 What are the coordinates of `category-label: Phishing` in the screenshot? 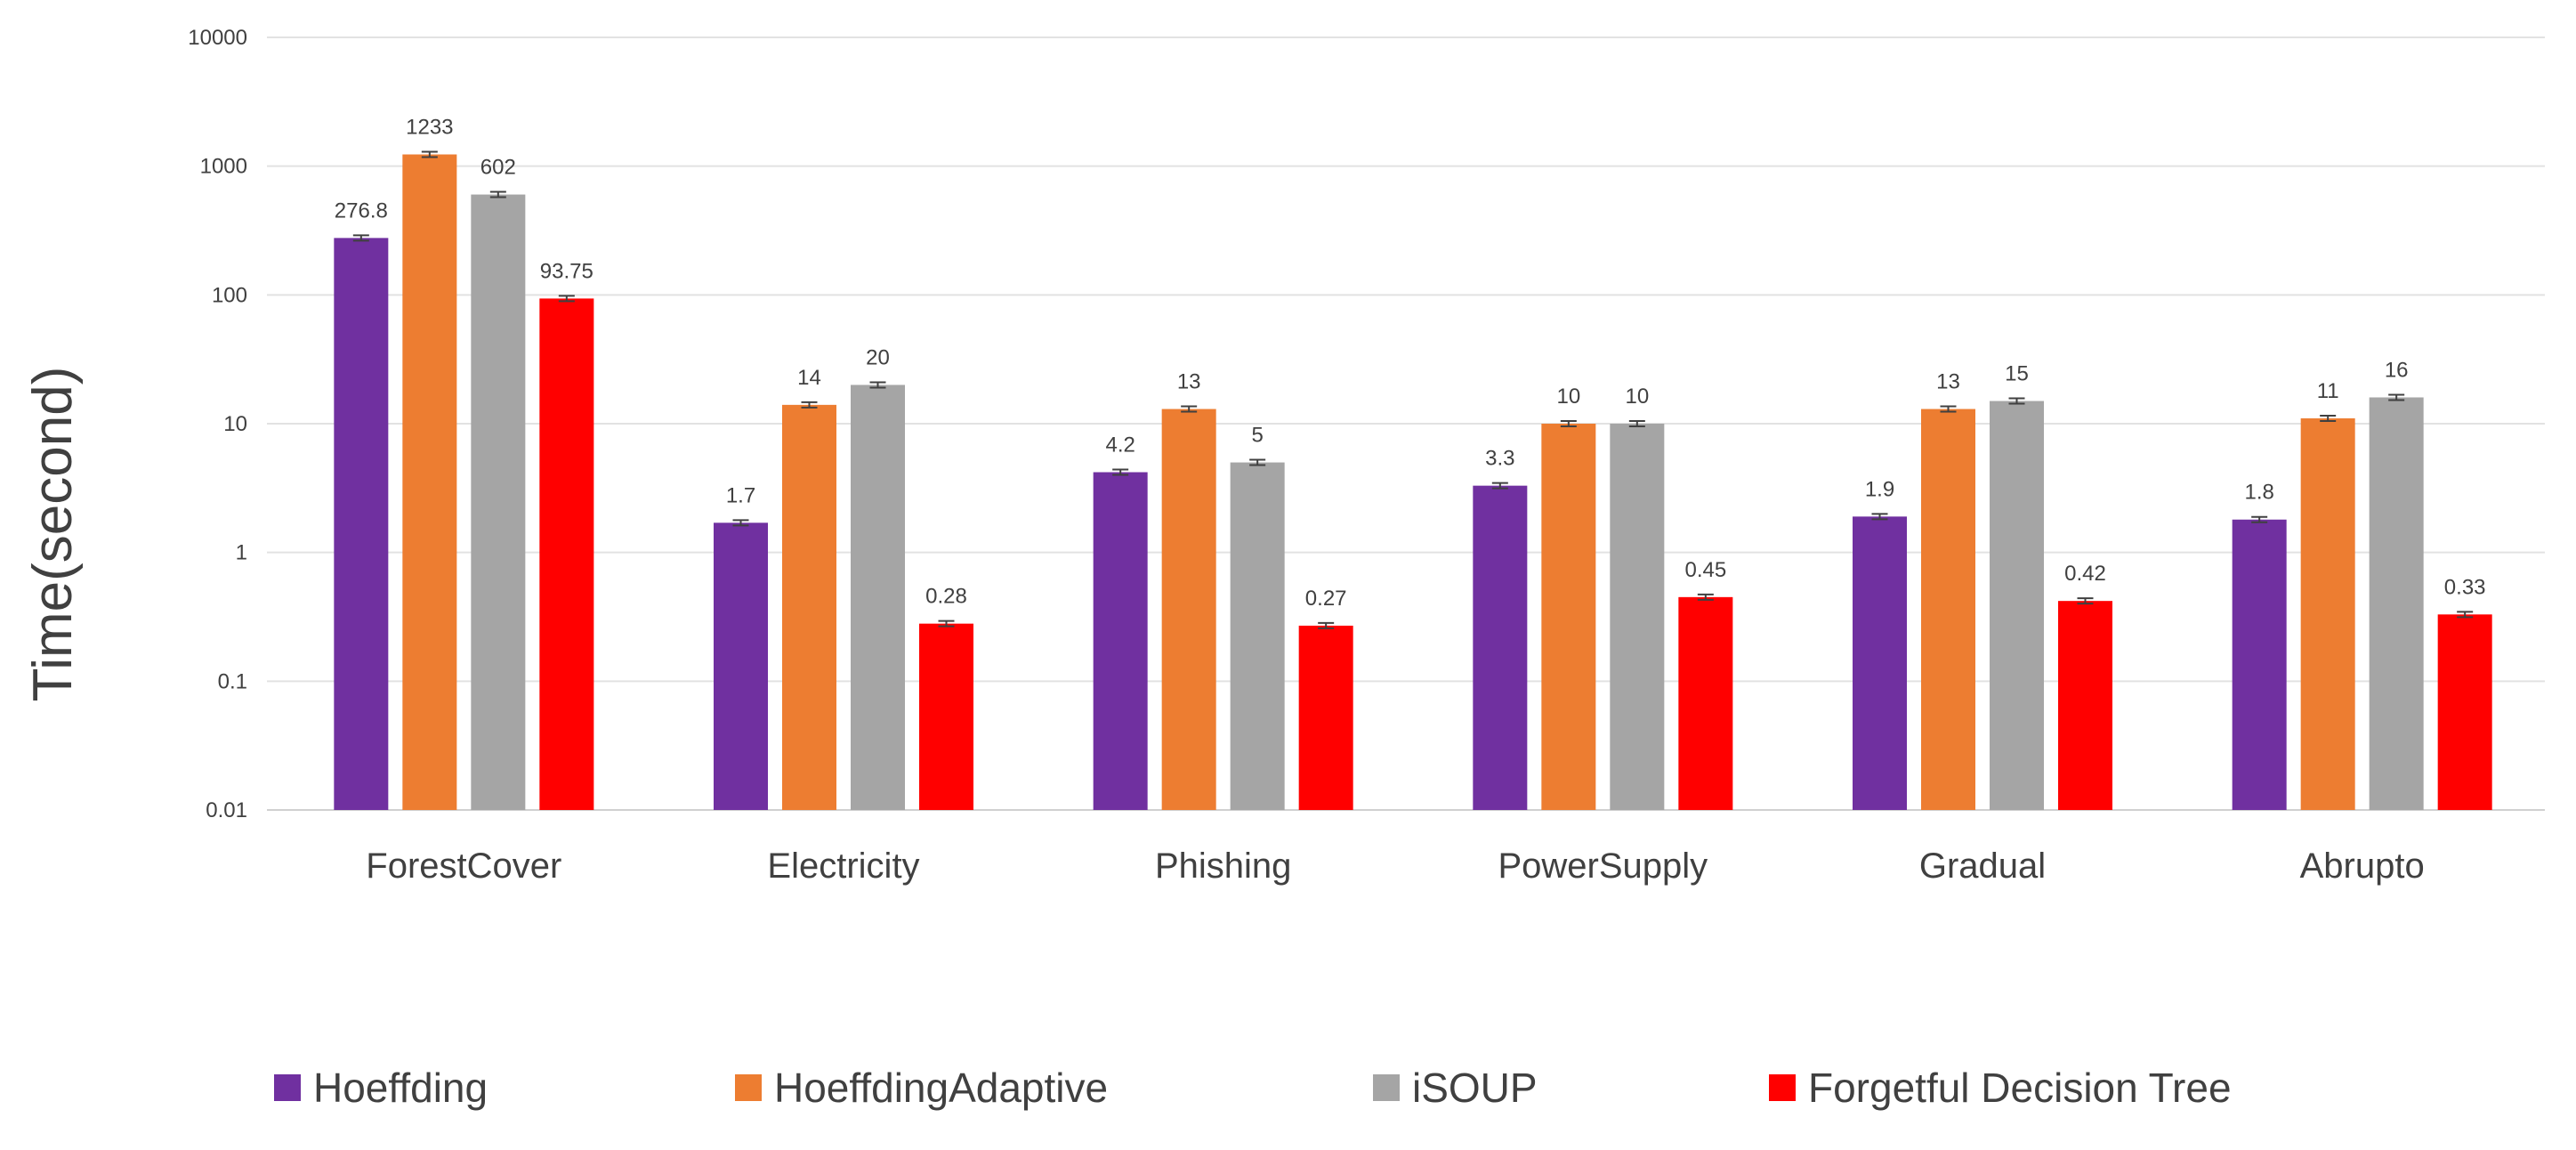 It's located at (1223, 866).